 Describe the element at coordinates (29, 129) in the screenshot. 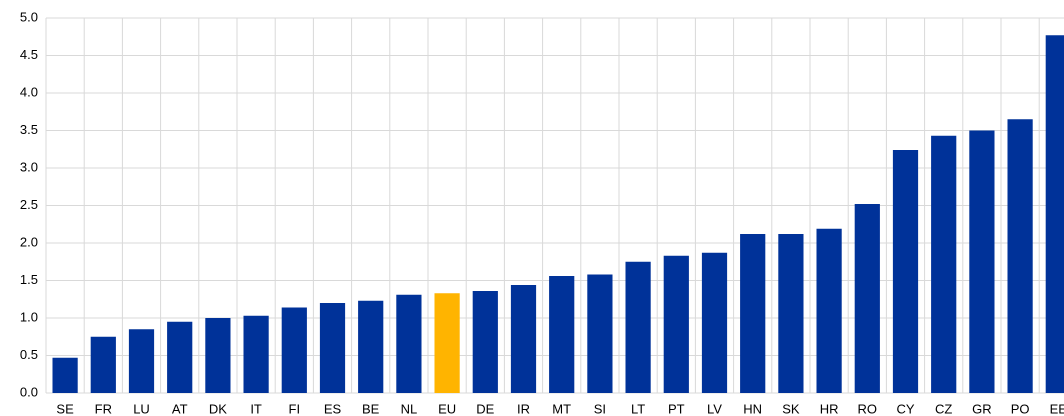

I see `y-tick-label: 3.5` at that location.